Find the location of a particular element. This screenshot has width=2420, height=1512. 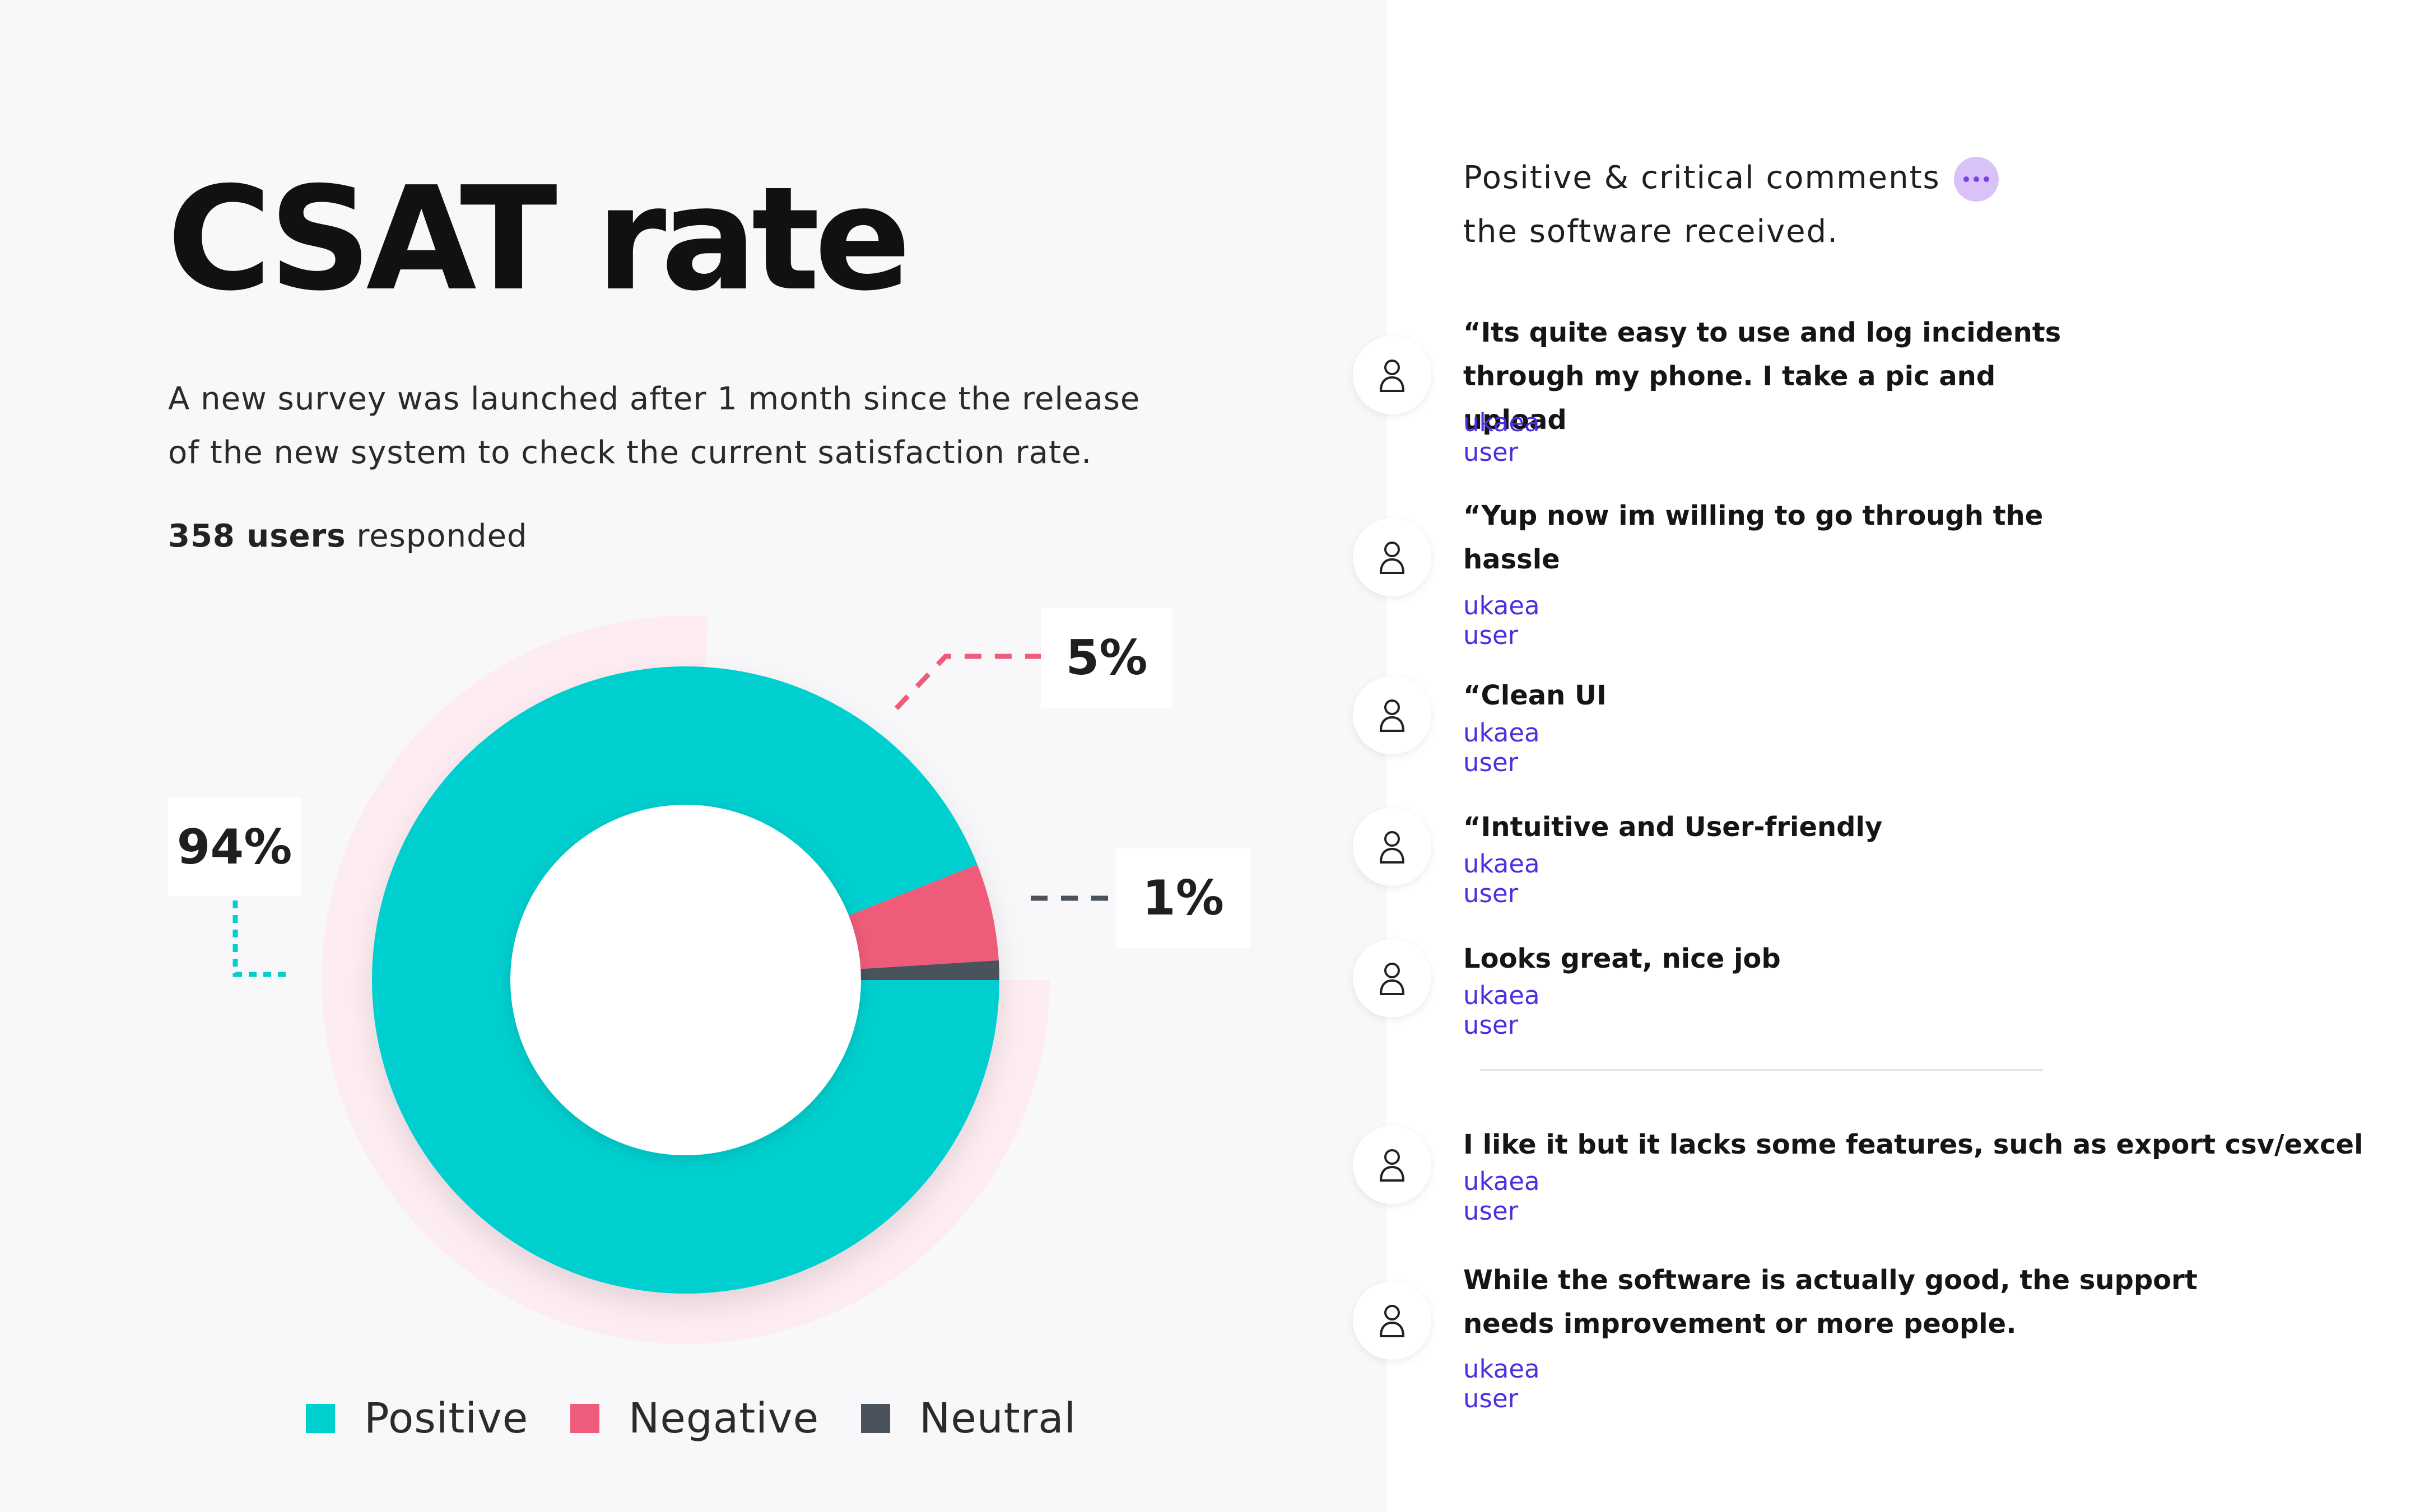

donut-hole is located at coordinates (685, 980).